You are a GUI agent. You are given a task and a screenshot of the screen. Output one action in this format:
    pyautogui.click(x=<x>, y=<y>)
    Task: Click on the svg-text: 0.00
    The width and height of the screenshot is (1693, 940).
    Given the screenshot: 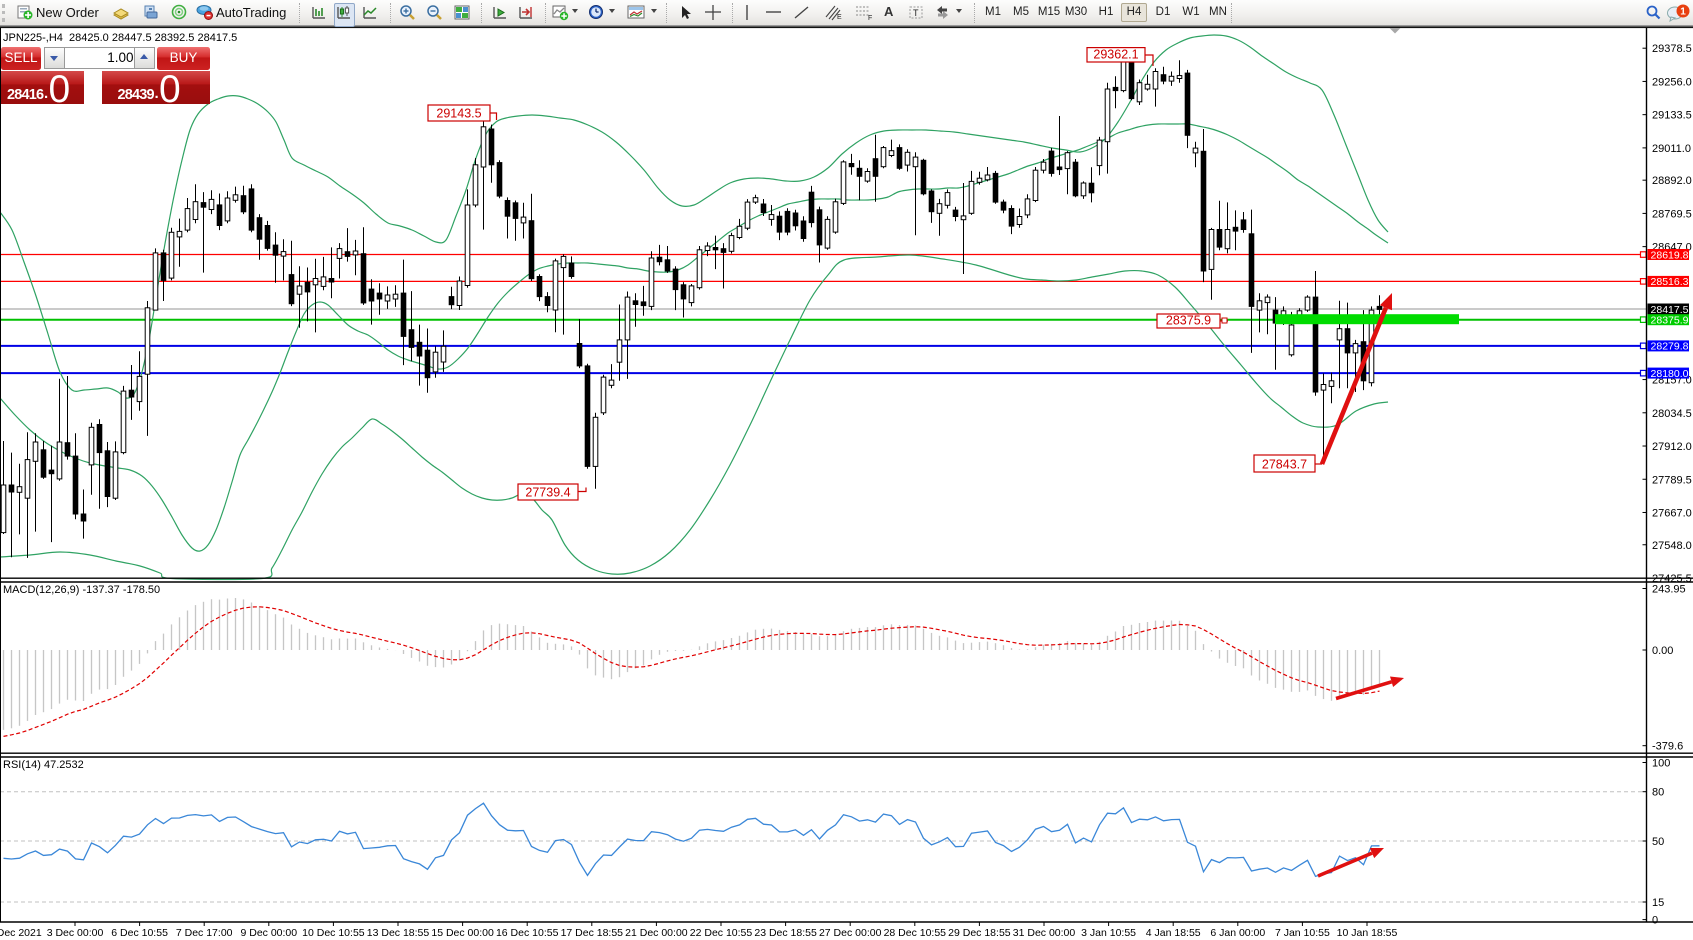 What is the action you would take?
    pyautogui.click(x=1662, y=651)
    